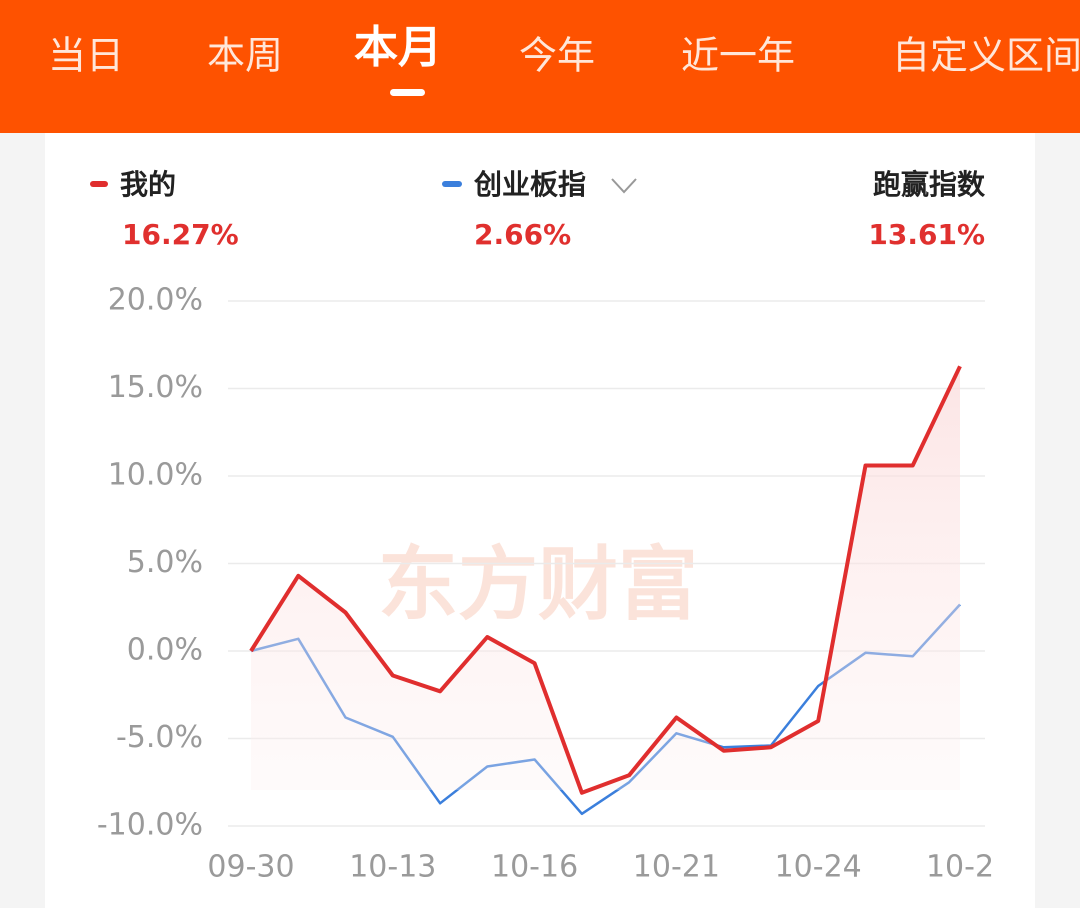  What do you see at coordinates (676, 867) in the screenshot?
I see `x-tick-label: 10-21` at bounding box center [676, 867].